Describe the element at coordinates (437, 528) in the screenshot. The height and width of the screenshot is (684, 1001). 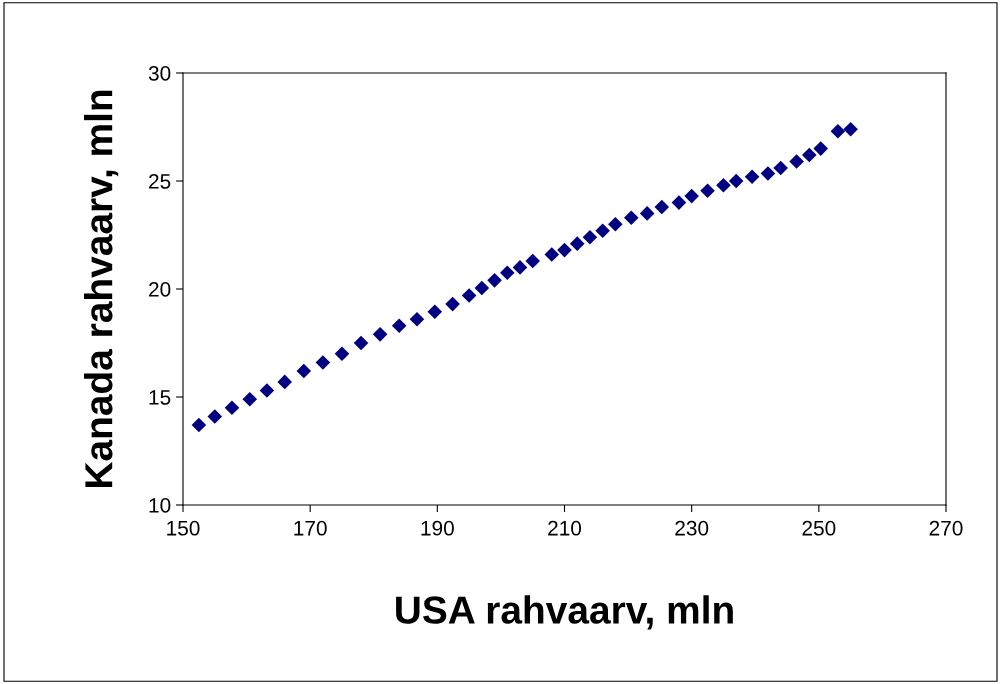
I see `x-tick-label: 190` at that location.